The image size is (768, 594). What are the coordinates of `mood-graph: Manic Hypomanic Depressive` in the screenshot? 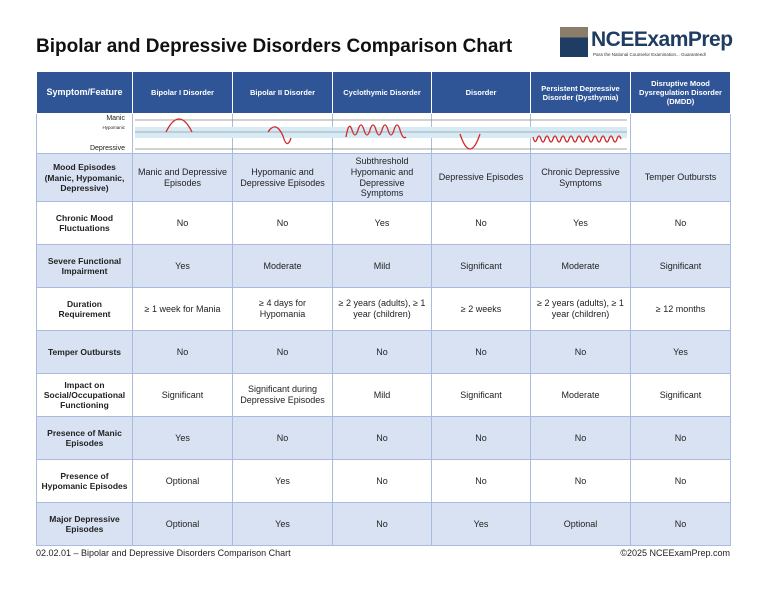 It's located at (358, 133).